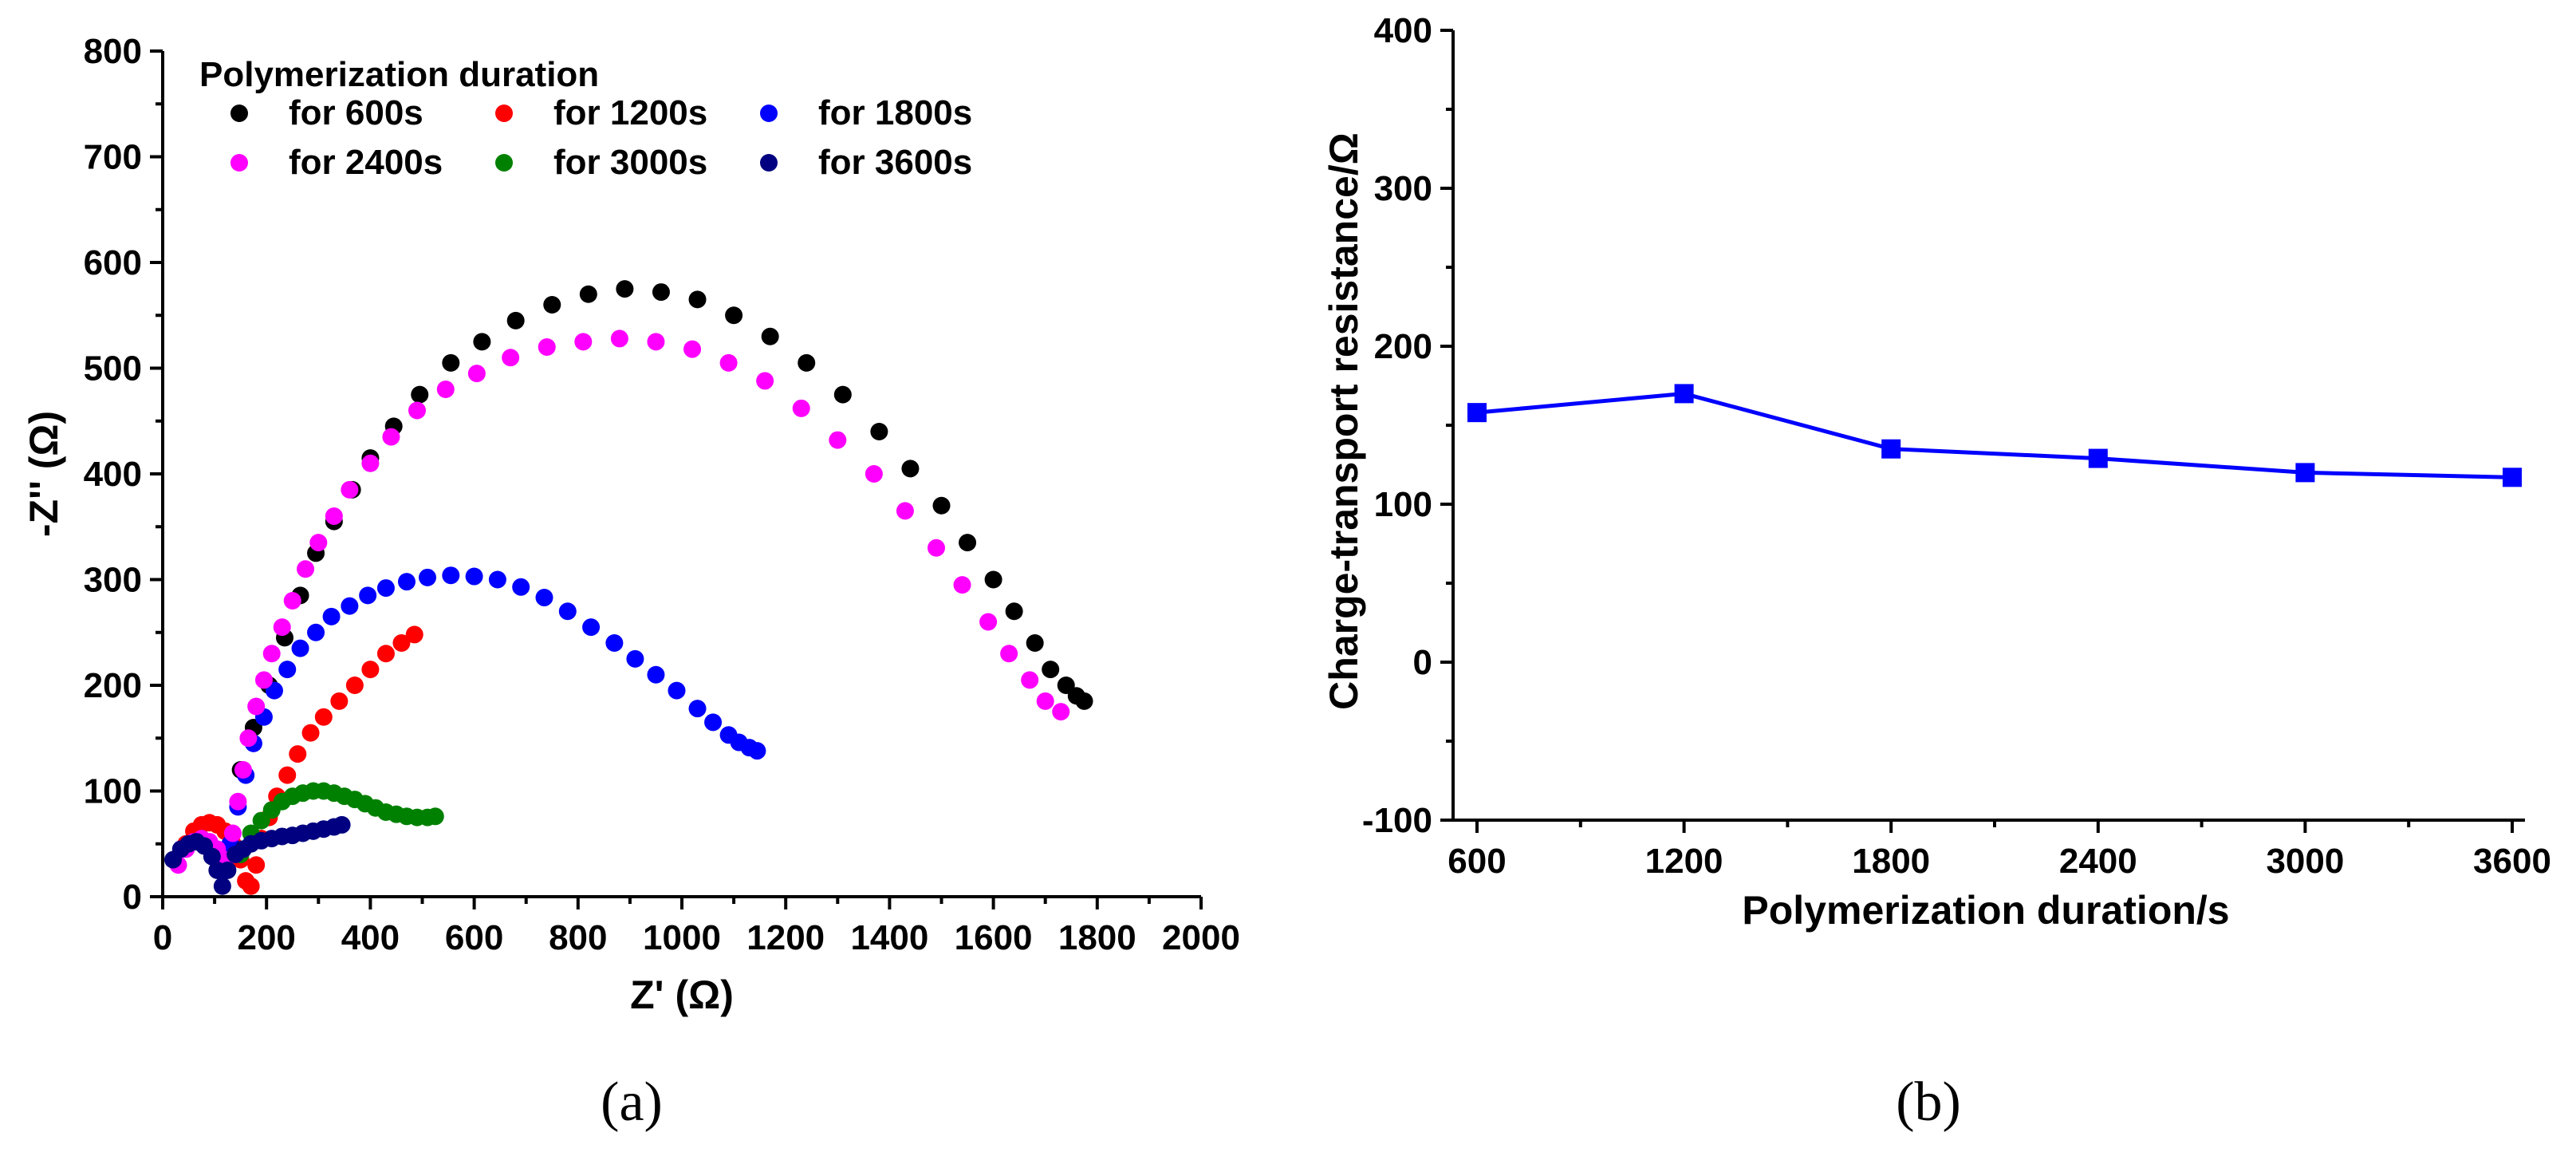  What do you see at coordinates (370, 938) in the screenshot?
I see `chart-a-x-tick-label: 400` at bounding box center [370, 938].